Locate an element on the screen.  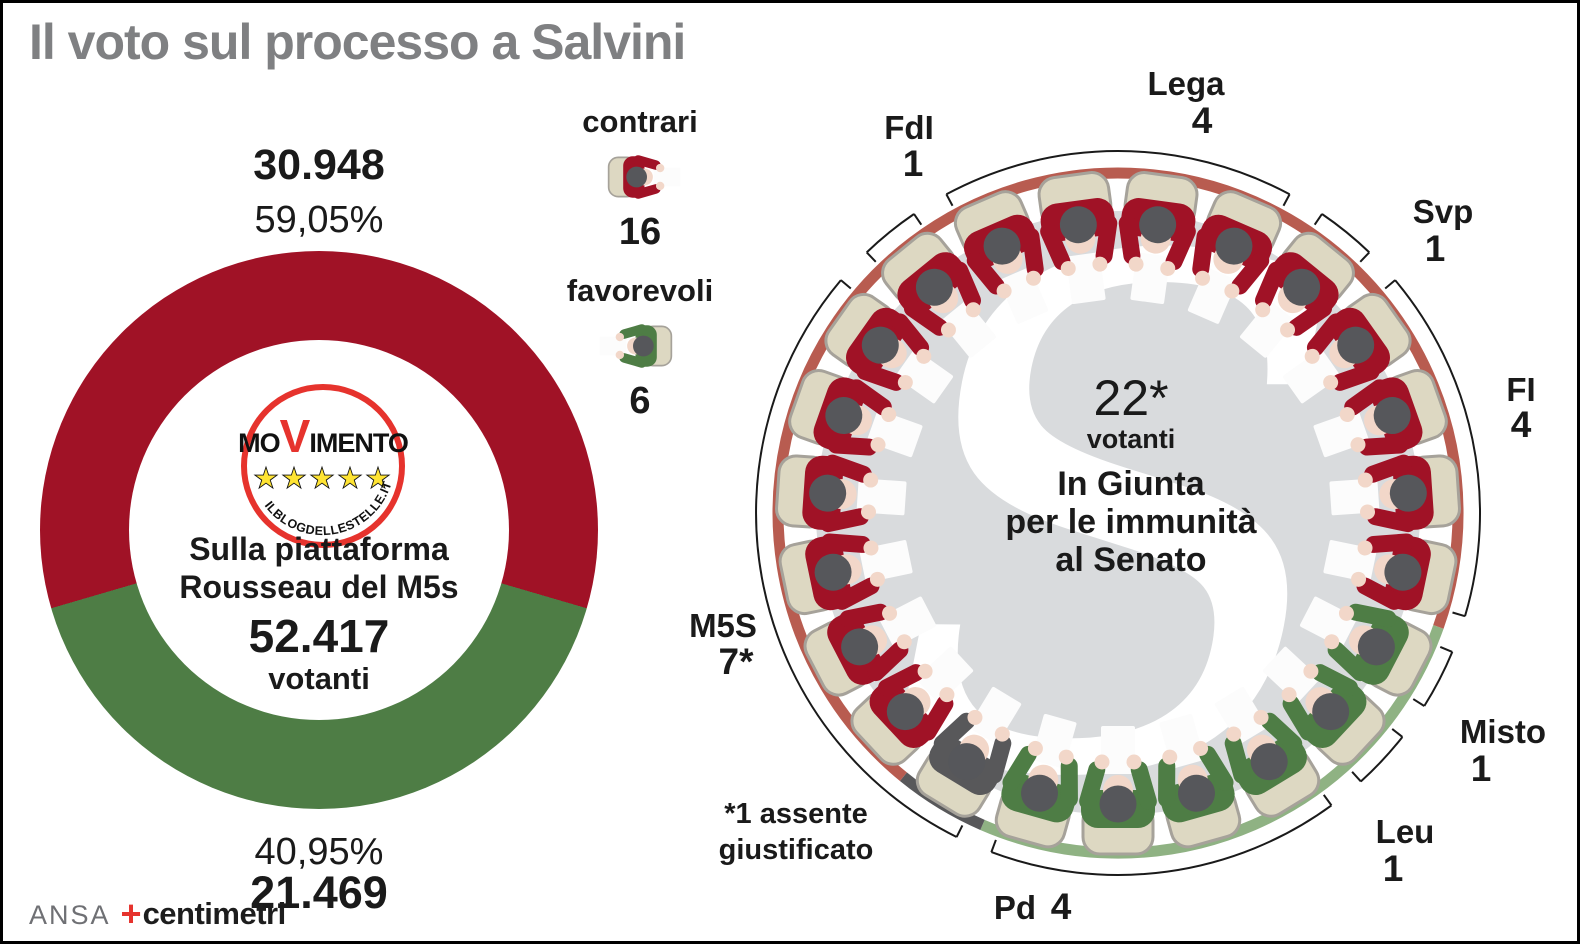
party-bracket-FdI is located at coordinates (890, 233).